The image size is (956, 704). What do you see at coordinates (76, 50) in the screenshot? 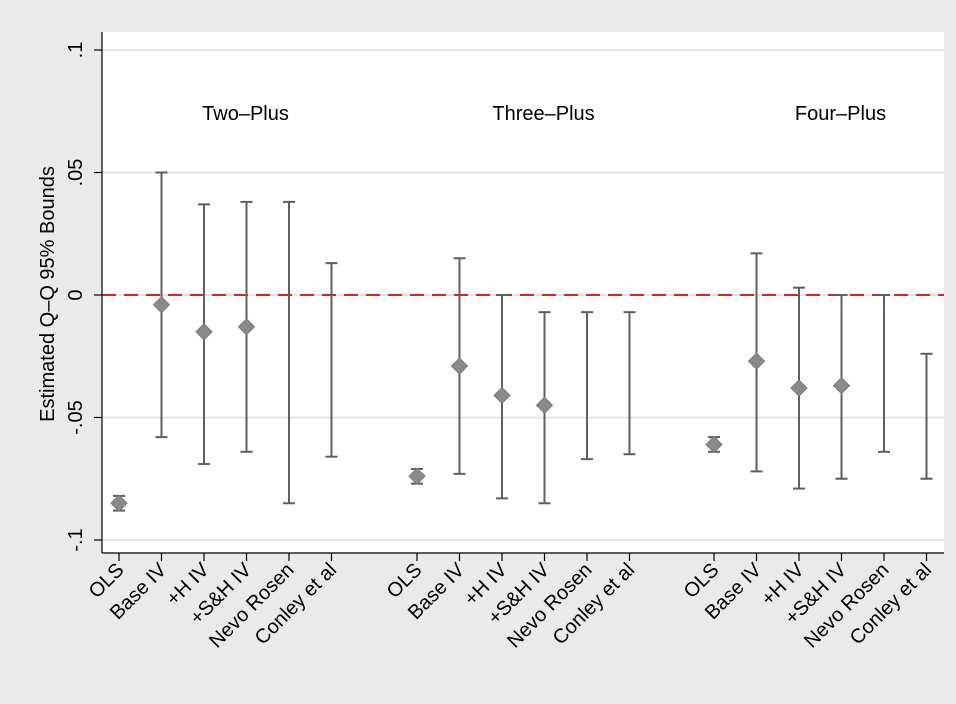
I see `y-tick-label: .1` at bounding box center [76, 50].